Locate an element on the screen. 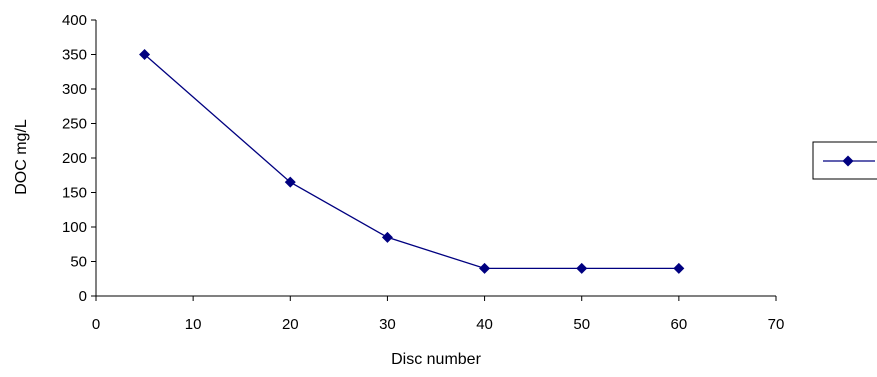 This screenshot has height=377, width=877. x-tick-label: 40 is located at coordinates (484, 324).